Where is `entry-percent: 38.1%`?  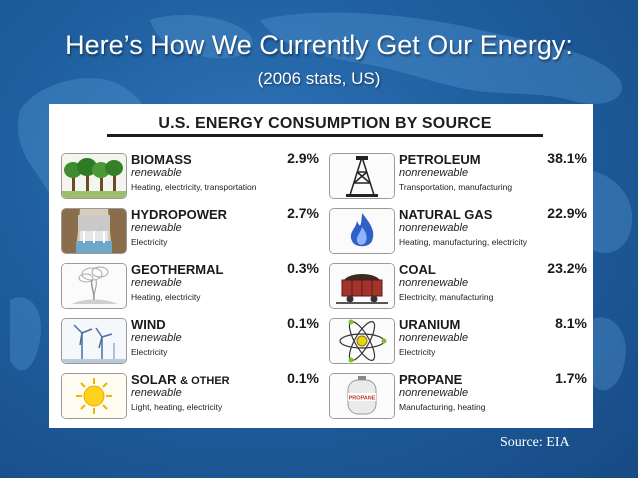 entry-percent: 38.1% is located at coordinates (567, 158).